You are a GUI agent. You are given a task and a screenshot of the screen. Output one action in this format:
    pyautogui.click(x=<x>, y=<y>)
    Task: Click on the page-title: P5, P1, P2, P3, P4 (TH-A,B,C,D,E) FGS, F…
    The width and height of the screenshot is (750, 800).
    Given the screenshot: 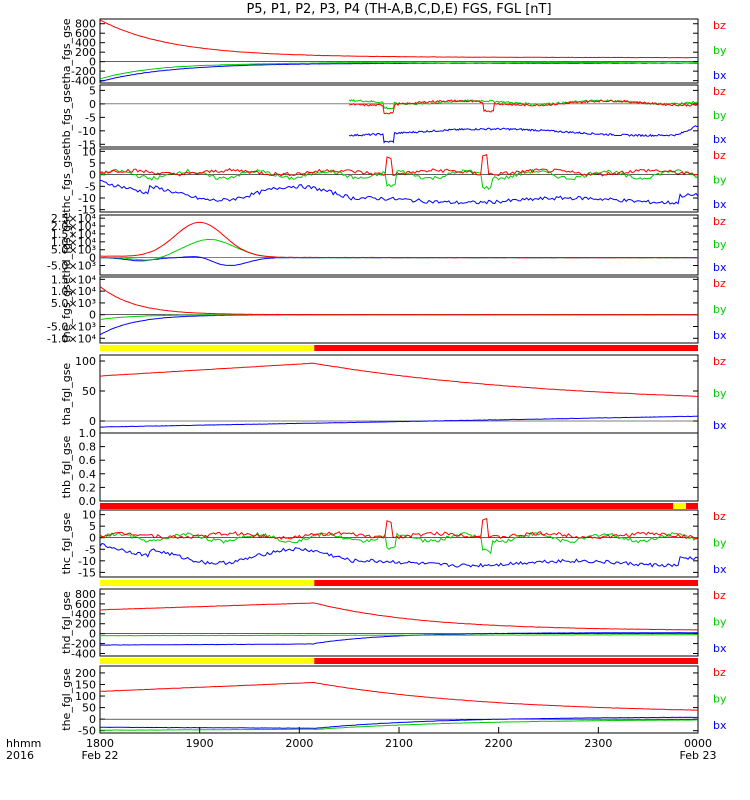 What is the action you would take?
    pyautogui.click(x=399, y=9)
    